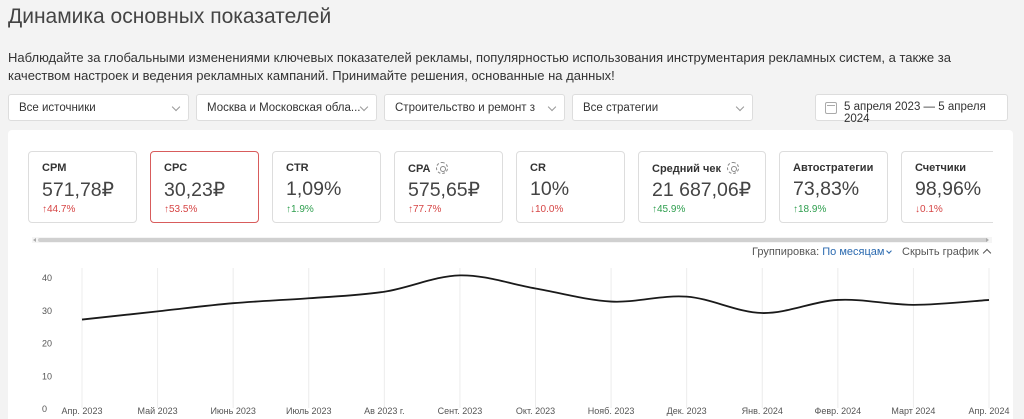 This screenshot has height=419, width=1024. Describe the element at coordinates (181, 209) in the screenshot. I see `metric-change: ↑53.5%` at that location.